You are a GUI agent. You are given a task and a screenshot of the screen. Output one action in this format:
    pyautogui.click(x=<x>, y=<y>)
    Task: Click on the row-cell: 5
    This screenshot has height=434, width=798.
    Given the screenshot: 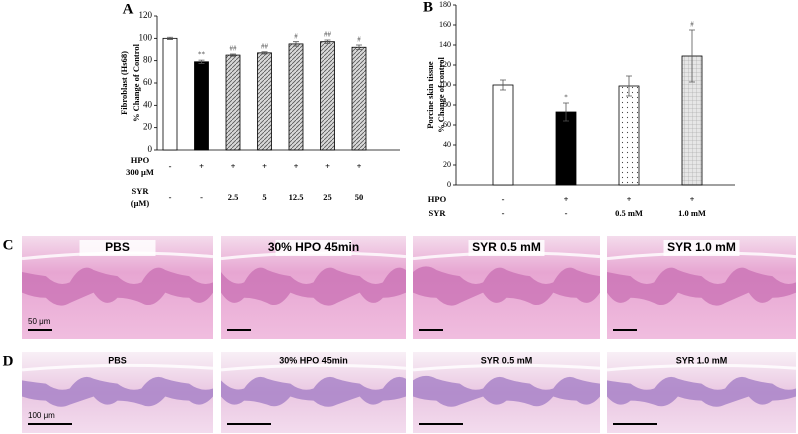 What is the action you would take?
    pyautogui.click(x=264, y=197)
    